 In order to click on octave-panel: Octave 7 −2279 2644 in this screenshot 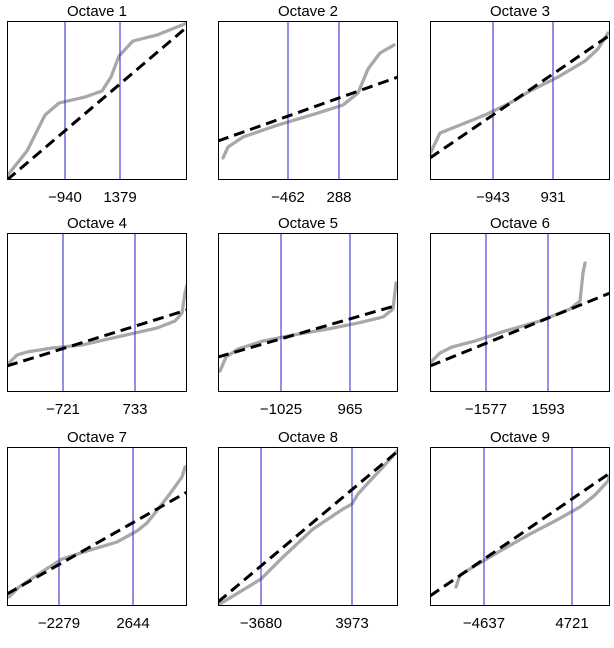, I will do `click(97, 530)`.